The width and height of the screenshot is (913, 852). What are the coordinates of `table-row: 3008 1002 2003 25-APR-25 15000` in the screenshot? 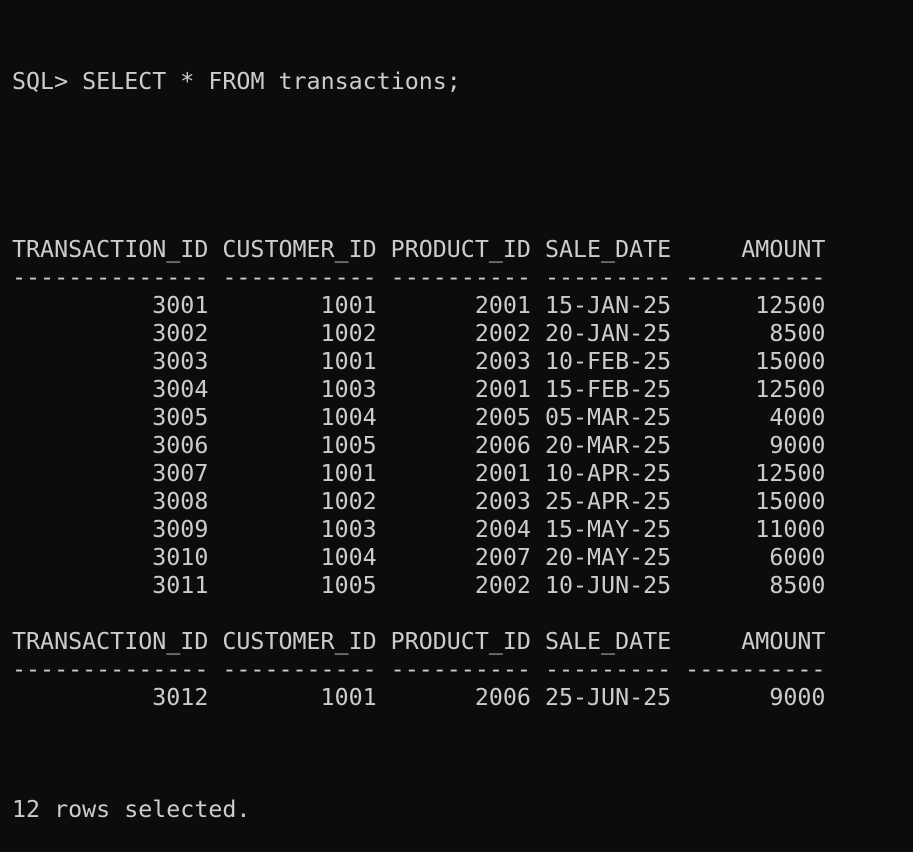 It's located at (459, 502).